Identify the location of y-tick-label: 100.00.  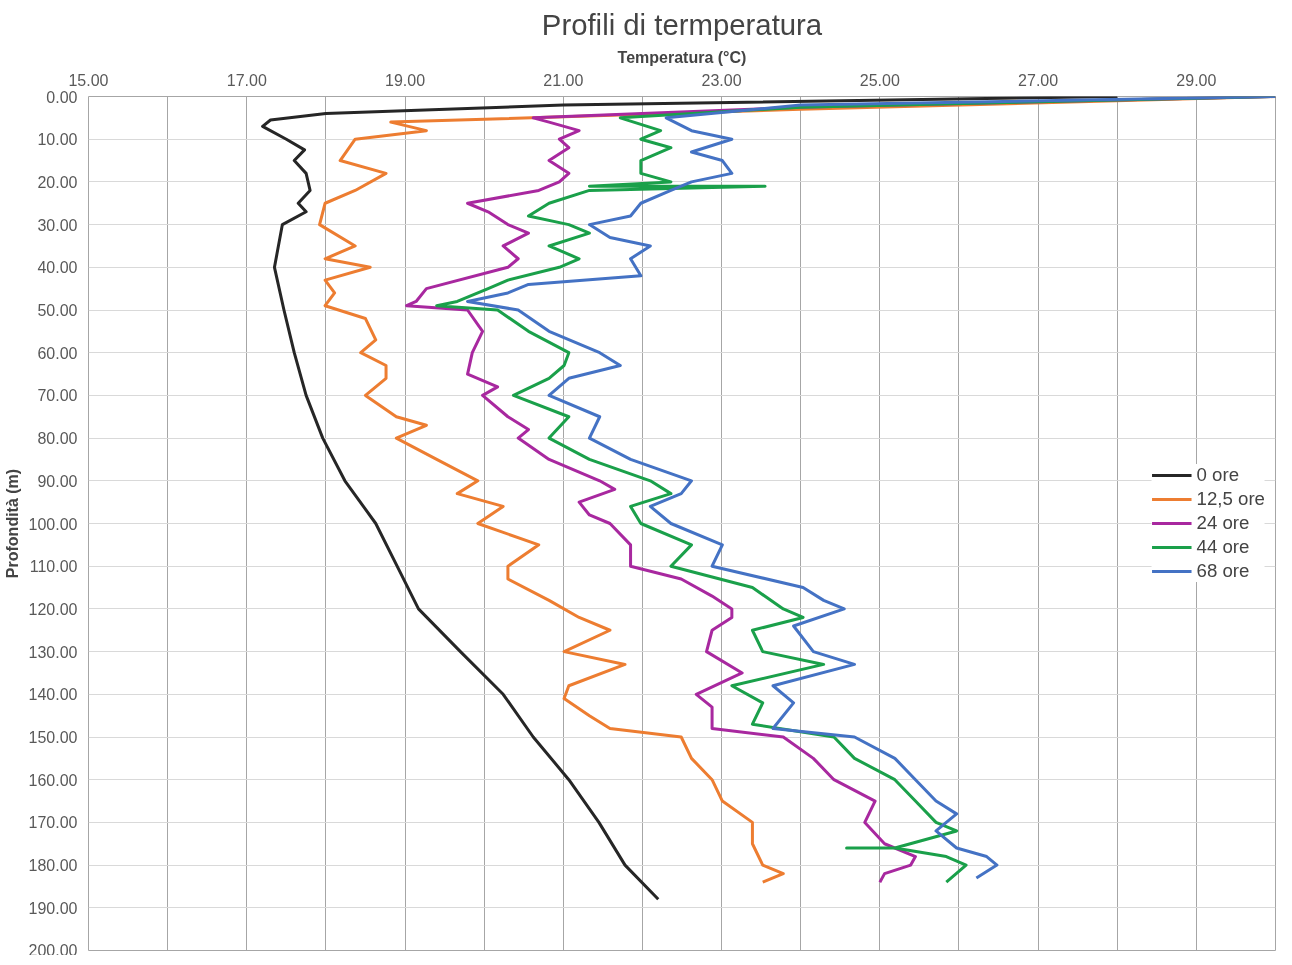
(53, 524).